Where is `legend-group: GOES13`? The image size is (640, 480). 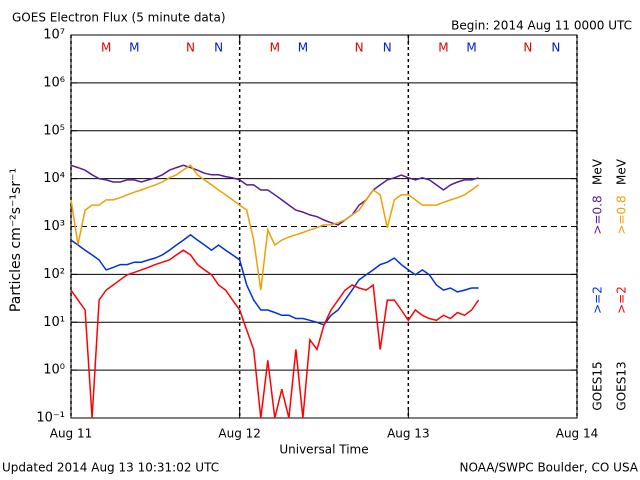
legend-group: GOES13 is located at coordinates (622, 385).